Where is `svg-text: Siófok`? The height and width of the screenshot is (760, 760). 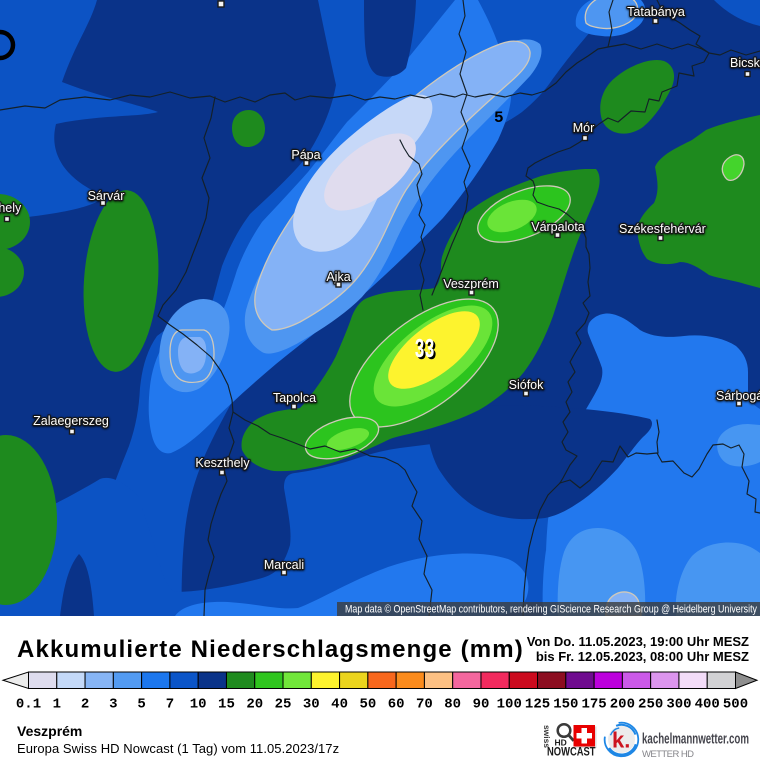 svg-text: Siófok is located at coordinates (526, 385).